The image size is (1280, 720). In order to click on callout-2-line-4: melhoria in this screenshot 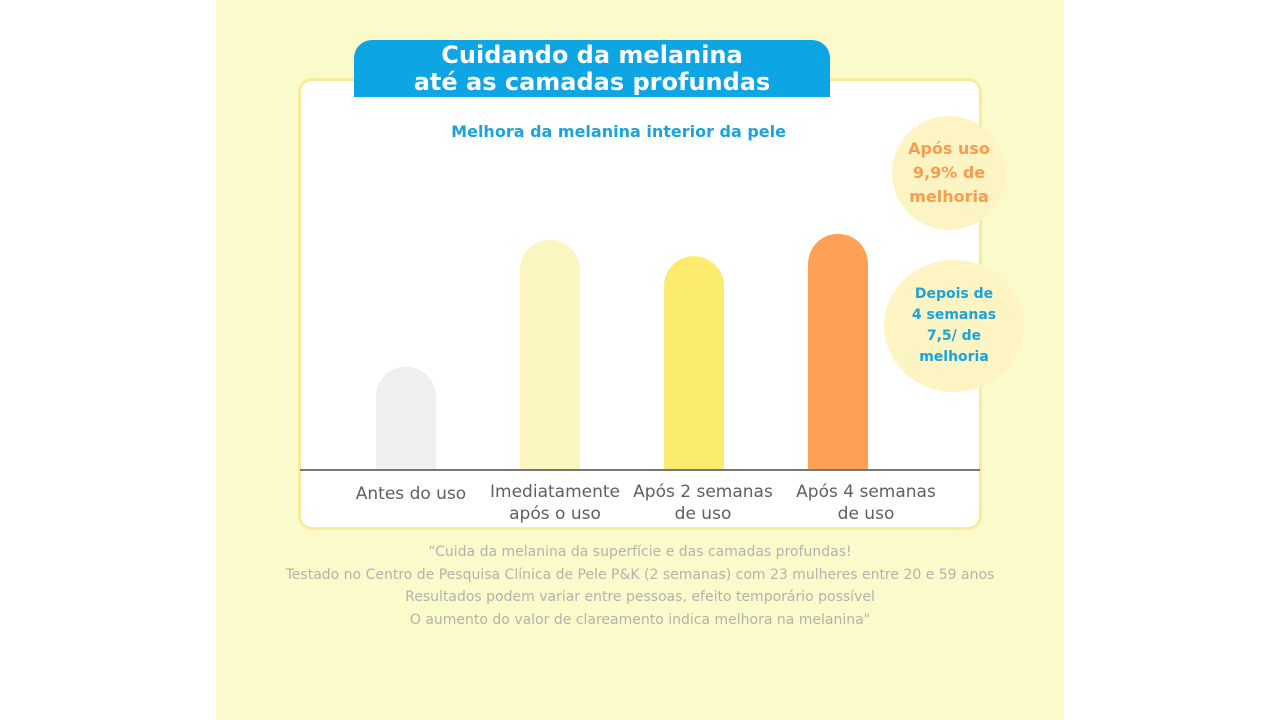, I will do `click(954, 357)`.